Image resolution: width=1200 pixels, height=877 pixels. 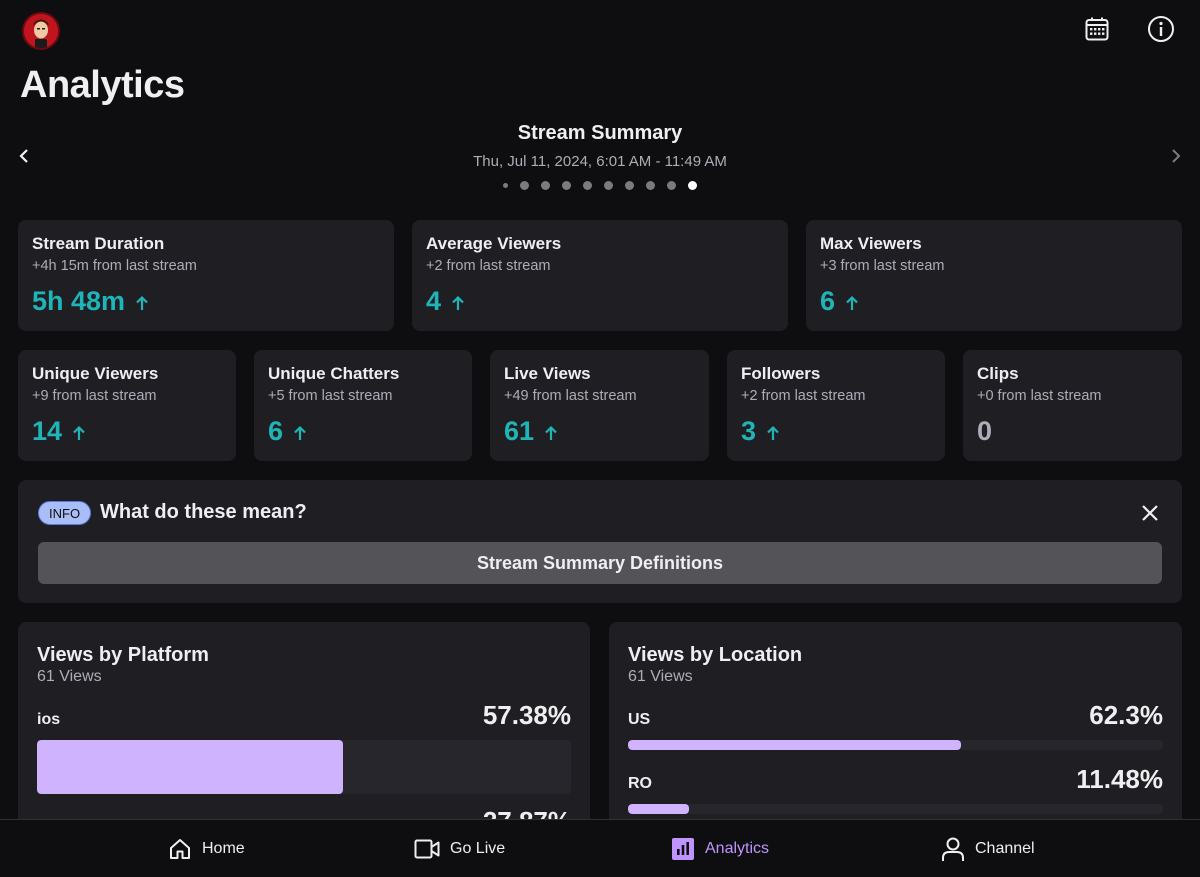 I want to click on stat-card-unique-chatters: Unique Chatters +5 from last stream 6, so click(x=363, y=405).